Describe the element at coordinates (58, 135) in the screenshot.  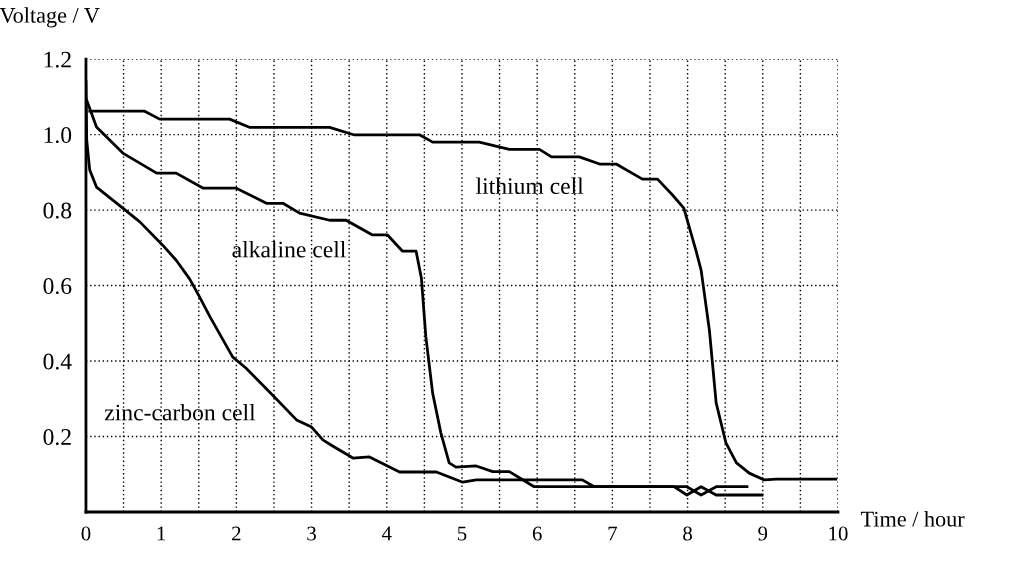
I see `y-tick-label: 1.0` at that location.